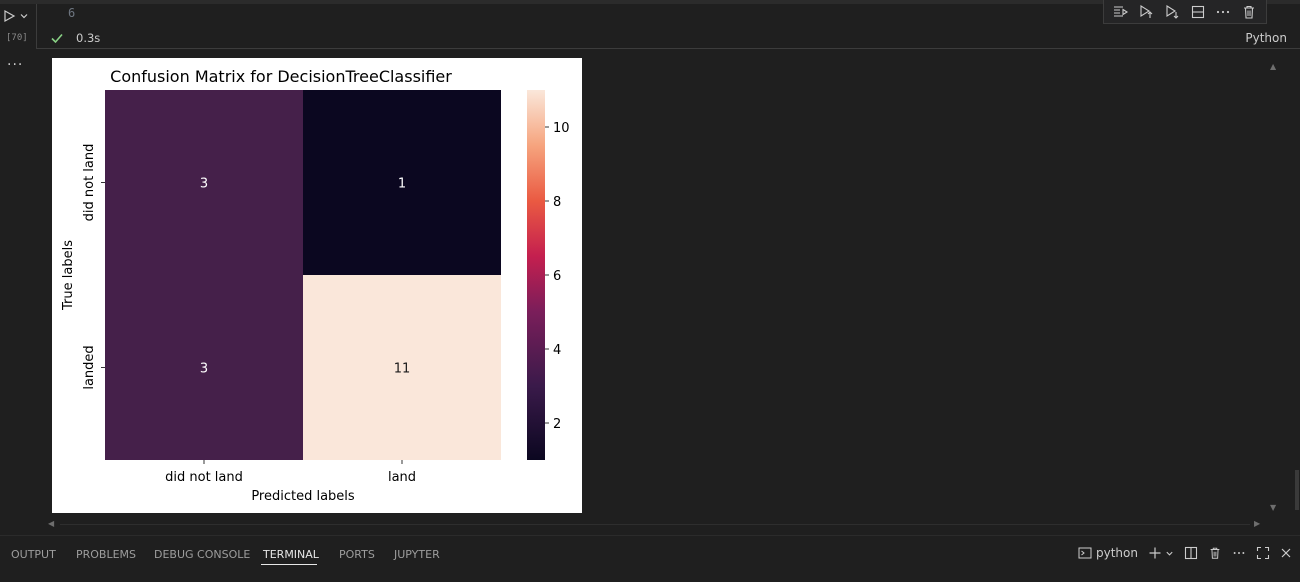 The image size is (1300, 582). I want to click on maximize-icon, so click(1263, 553).